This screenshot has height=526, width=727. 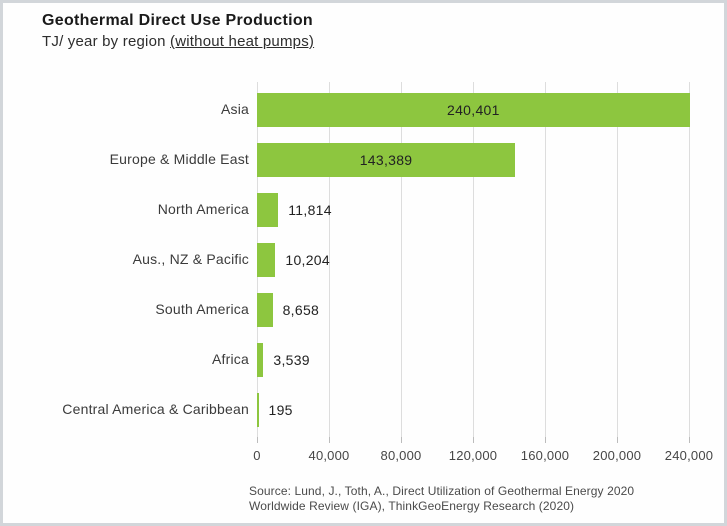 I want to click on bar-value-label: 240,401, so click(x=473, y=110).